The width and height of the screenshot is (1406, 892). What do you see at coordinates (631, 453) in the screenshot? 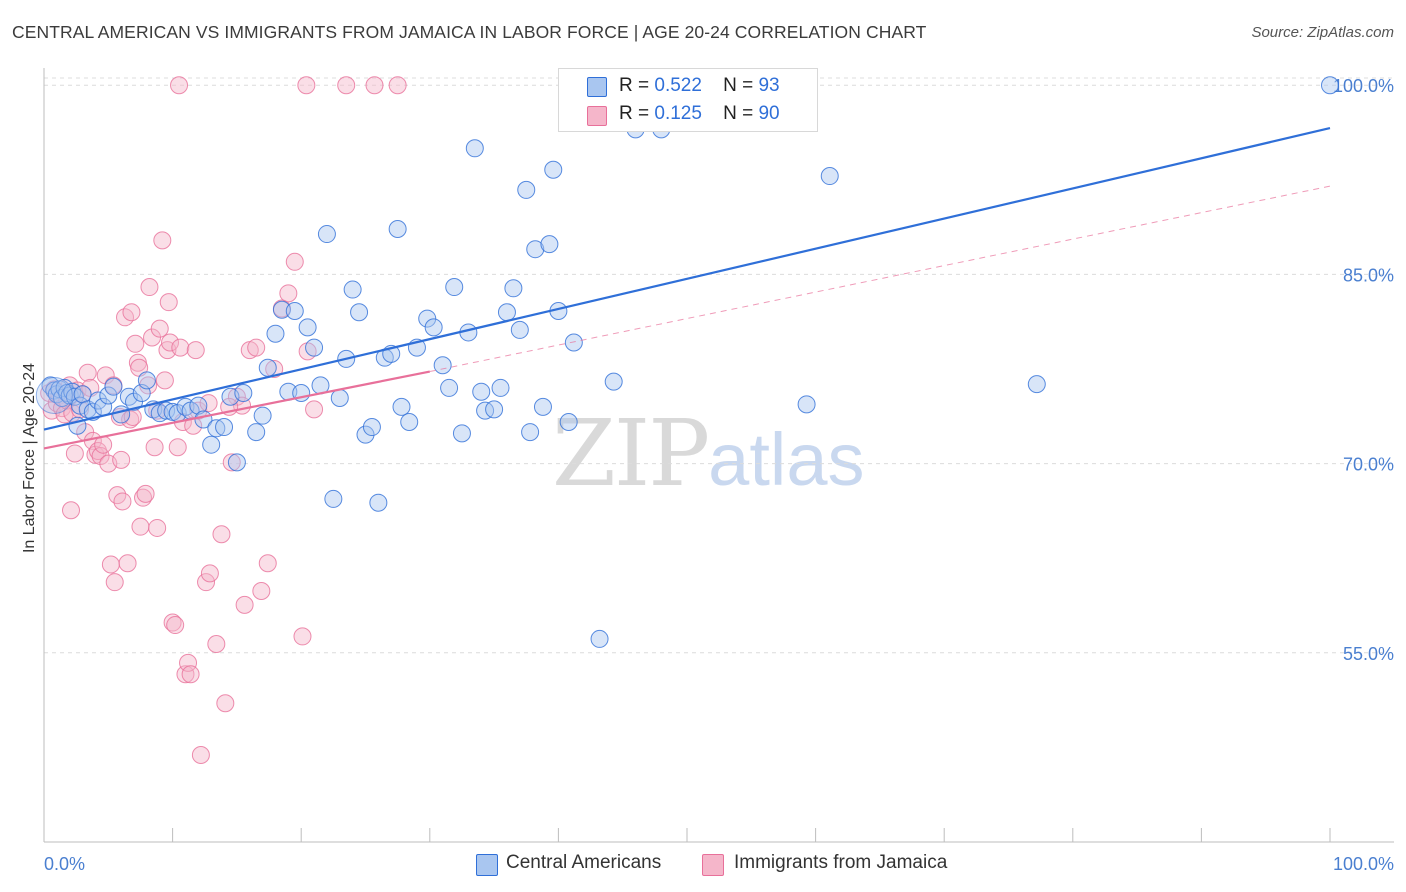
I see `watermark-zip: ZIP` at bounding box center [631, 453].